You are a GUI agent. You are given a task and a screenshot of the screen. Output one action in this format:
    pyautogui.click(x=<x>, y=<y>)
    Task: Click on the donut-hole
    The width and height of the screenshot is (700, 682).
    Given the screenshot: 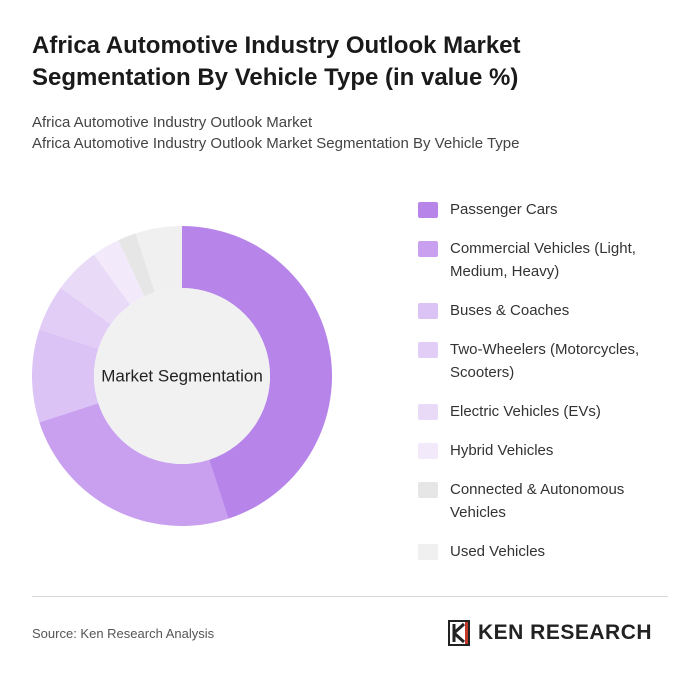 What is the action you would take?
    pyautogui.click(x=182, y=376)
    